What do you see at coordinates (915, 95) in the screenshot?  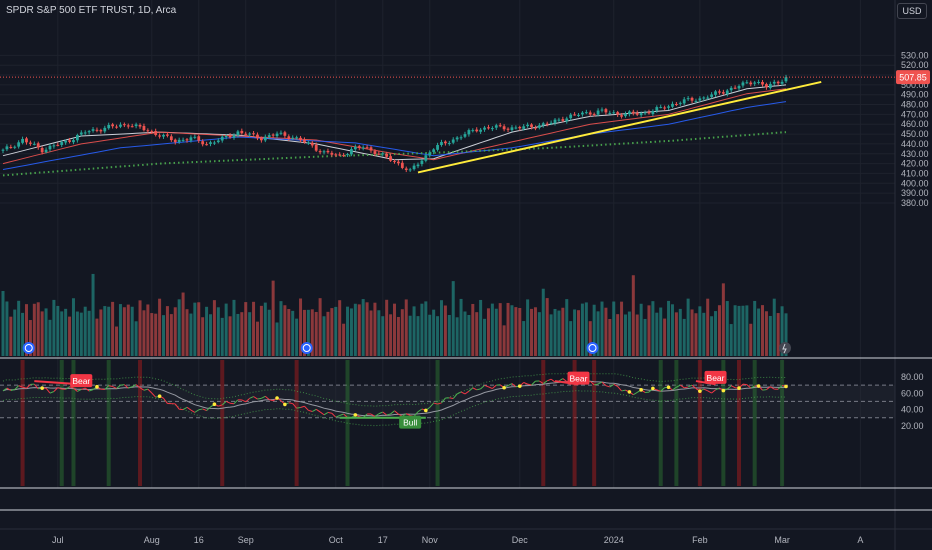 I see `y-tick-label: 490.00` at bounding box center [915, 95].